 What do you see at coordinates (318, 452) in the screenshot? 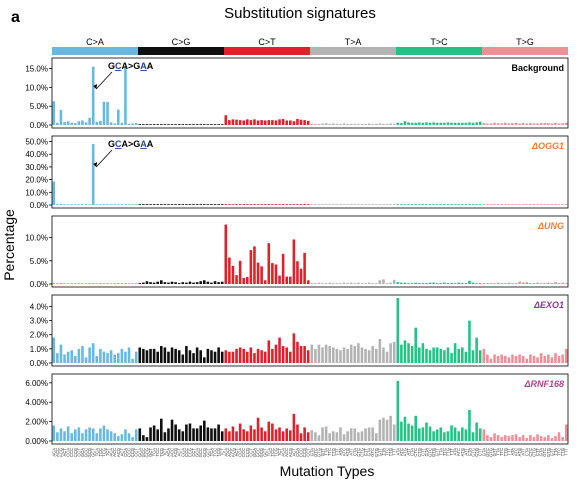
I see `x-tick-label: GTG` at bounding box center [318, 452].